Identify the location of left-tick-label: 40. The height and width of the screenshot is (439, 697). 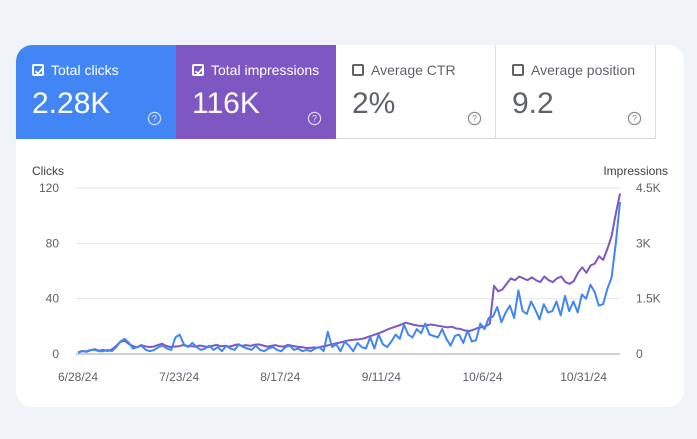
(53, 299).